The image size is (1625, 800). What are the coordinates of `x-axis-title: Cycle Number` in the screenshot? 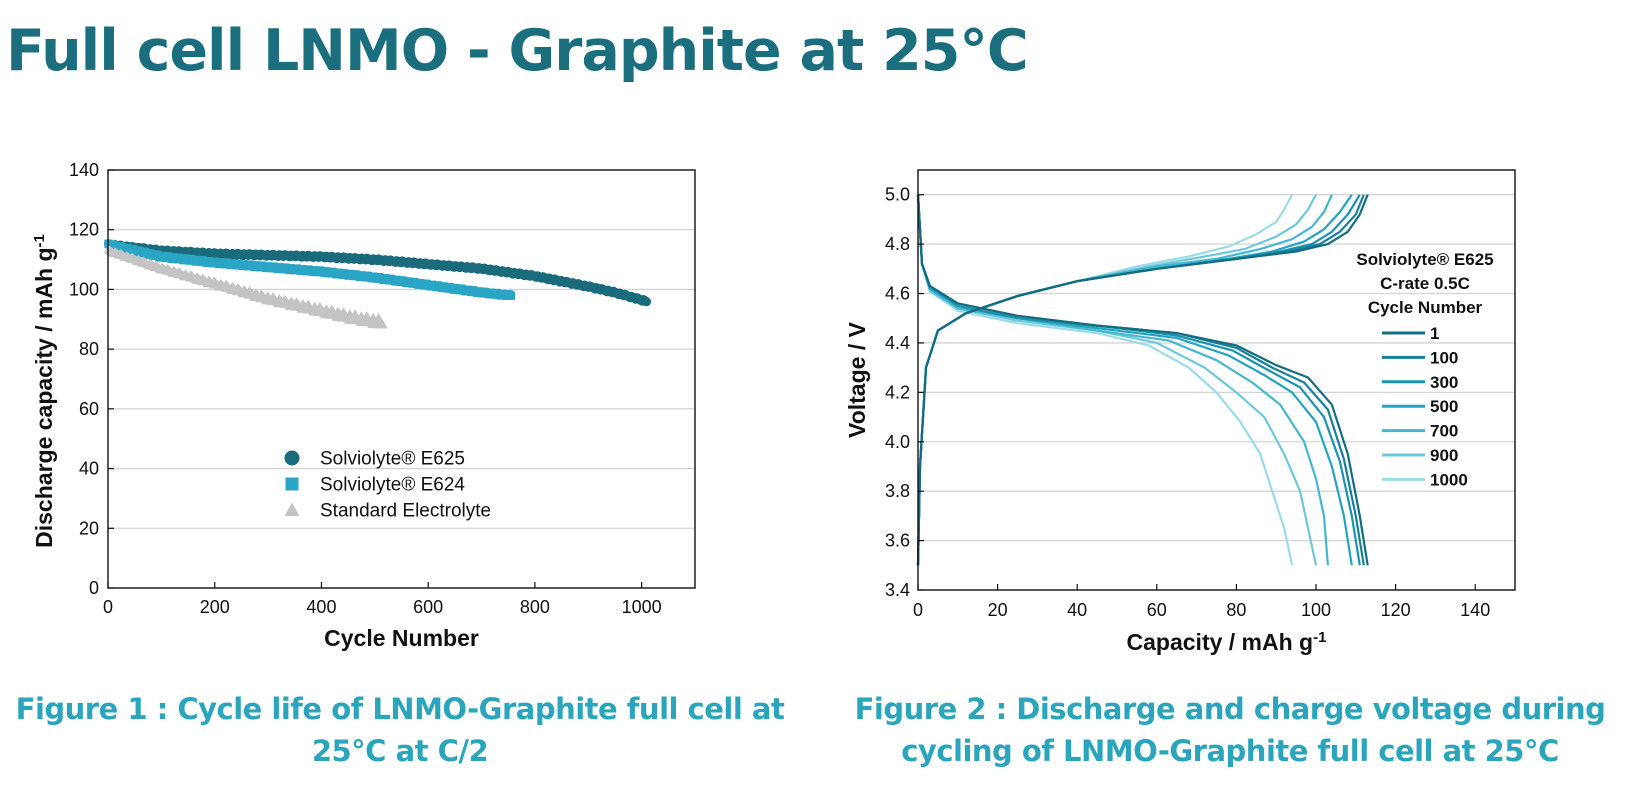 It's located at (401, 638).